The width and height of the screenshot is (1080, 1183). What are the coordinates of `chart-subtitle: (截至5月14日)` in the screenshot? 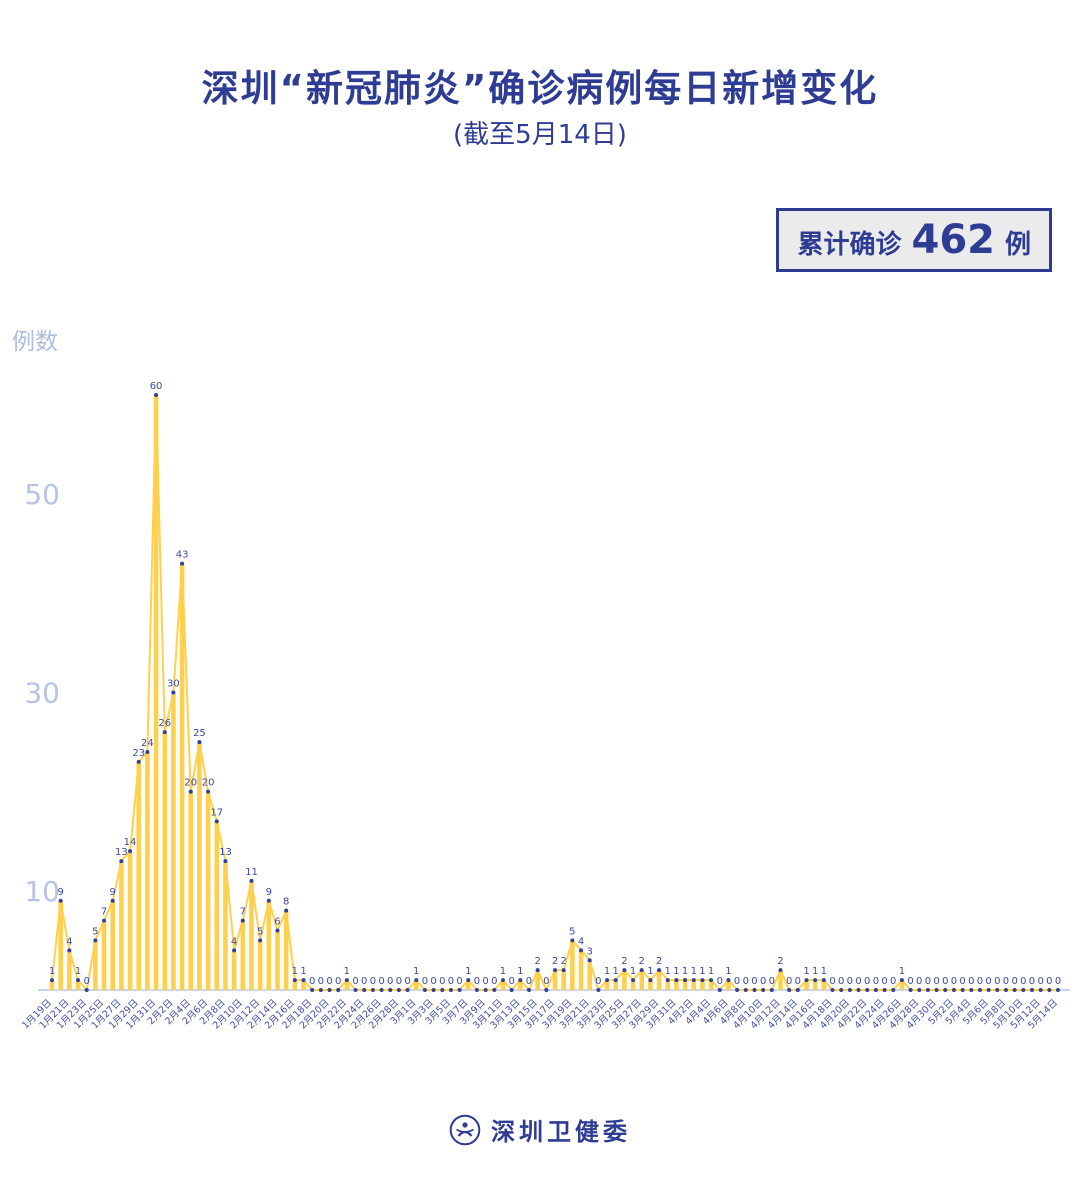 It's located at (540, 135).